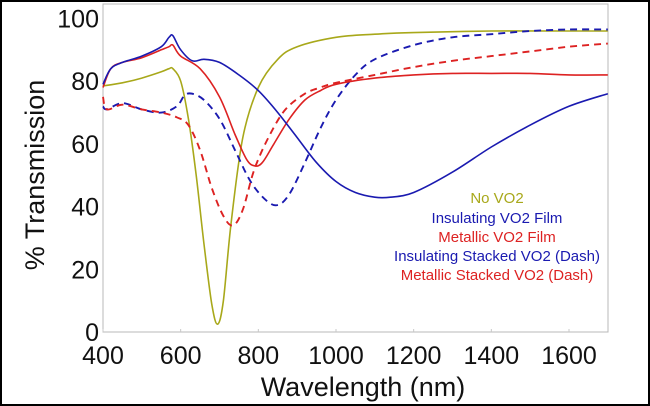  What do you see at coordinates (103, 356) in the screenshot?
I see `x-tick-label: 400` at bounding box center [103, 356].